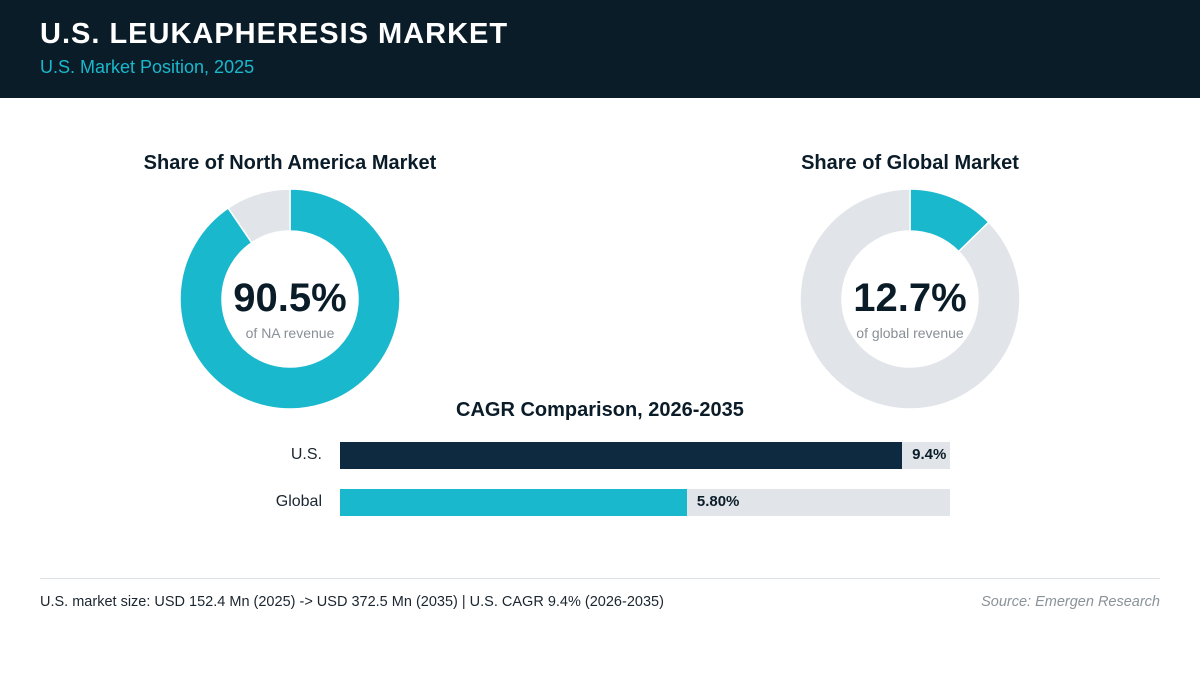 The image size is (1200, 675). Describe the element at coordinates (298, 501) in the screenshot. I see `bar-label-global: Global` at that location.